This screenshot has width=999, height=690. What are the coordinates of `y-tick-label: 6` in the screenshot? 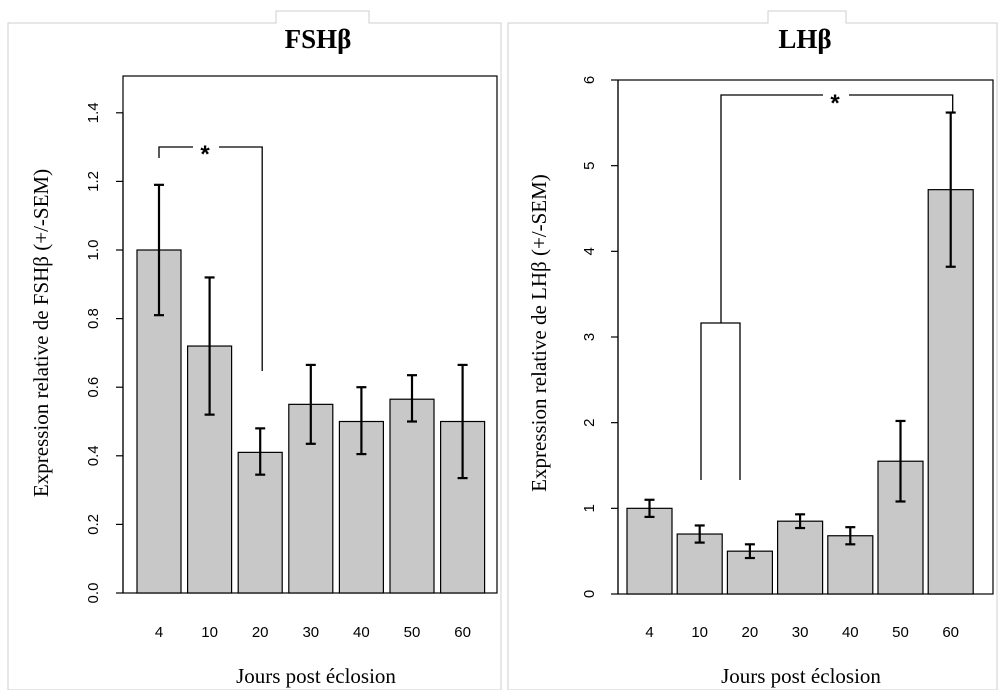 It's located at (589, 80).